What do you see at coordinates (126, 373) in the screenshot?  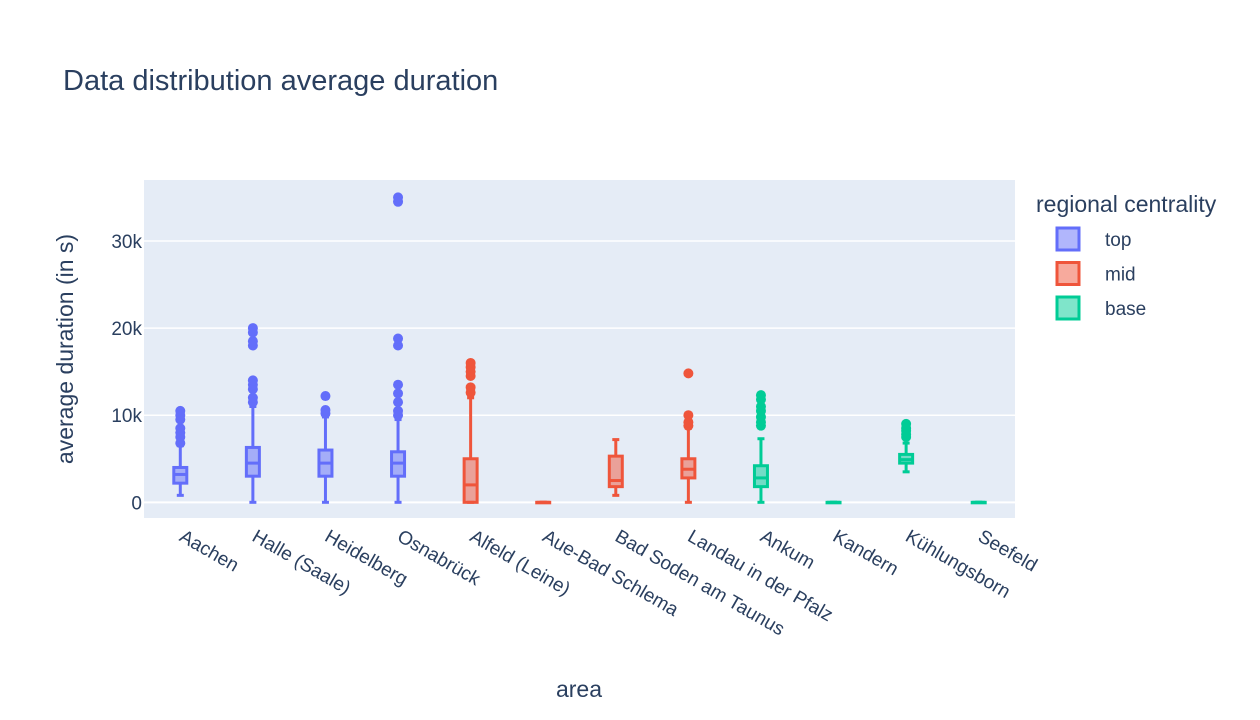 I see `y-axis-ticks: 0 10k 20k 30k` at bounding box center [126, 373].